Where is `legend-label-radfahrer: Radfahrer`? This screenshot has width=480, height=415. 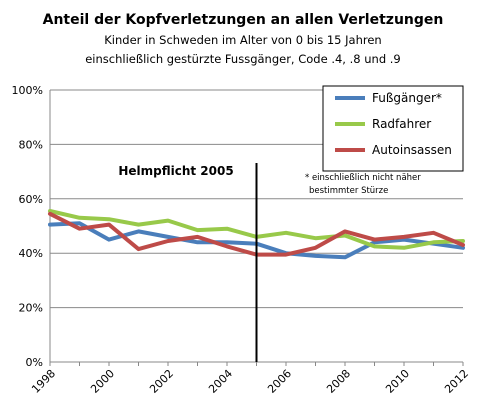
legend-label-radfahrer: Radfahrer is located at coordinates (401, 124).